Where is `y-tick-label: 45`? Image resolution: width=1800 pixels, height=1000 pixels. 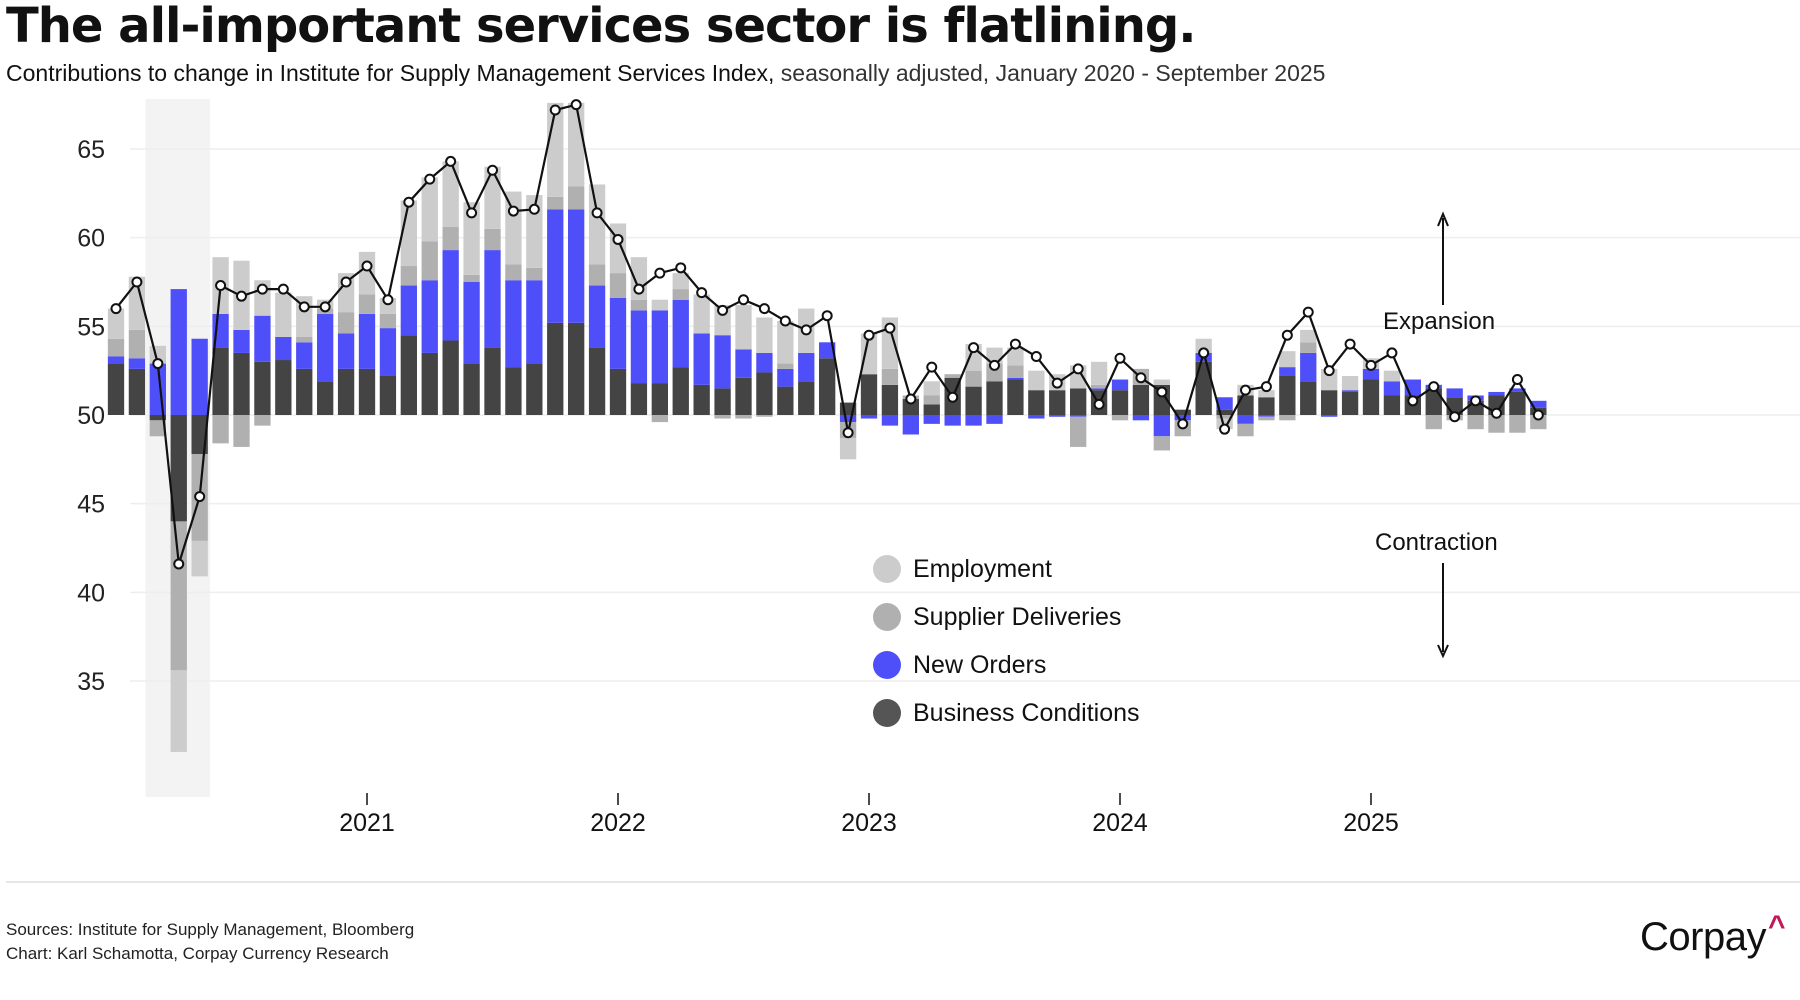 y-tick-label: 45 is located at coordinates (91, 505).